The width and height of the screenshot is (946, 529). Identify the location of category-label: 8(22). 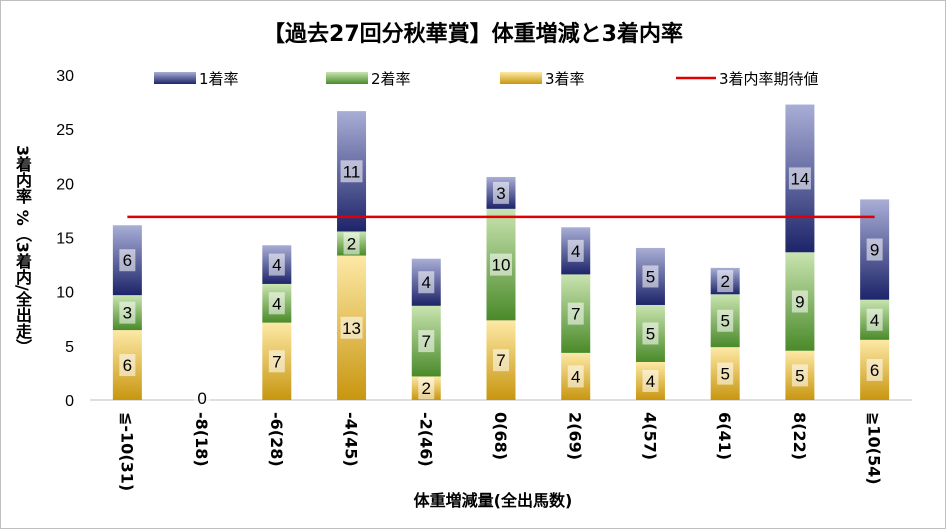
(799, 436).